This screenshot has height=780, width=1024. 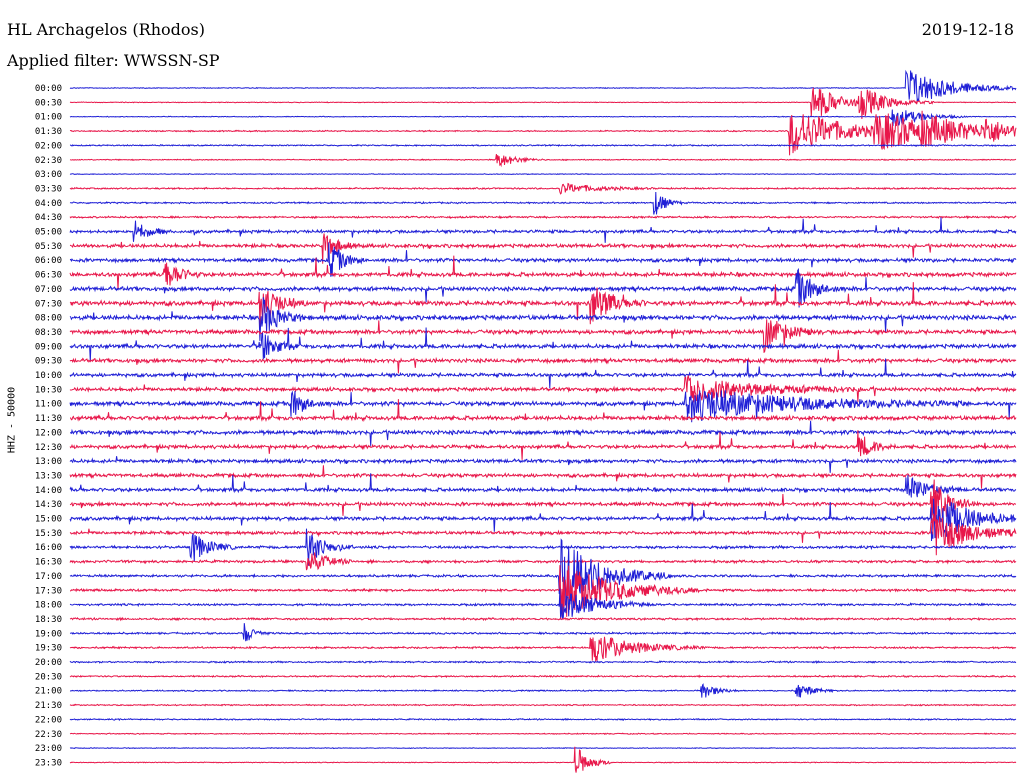 I want to click on date-label: 2019-12-18, so click(x=967, y=29).